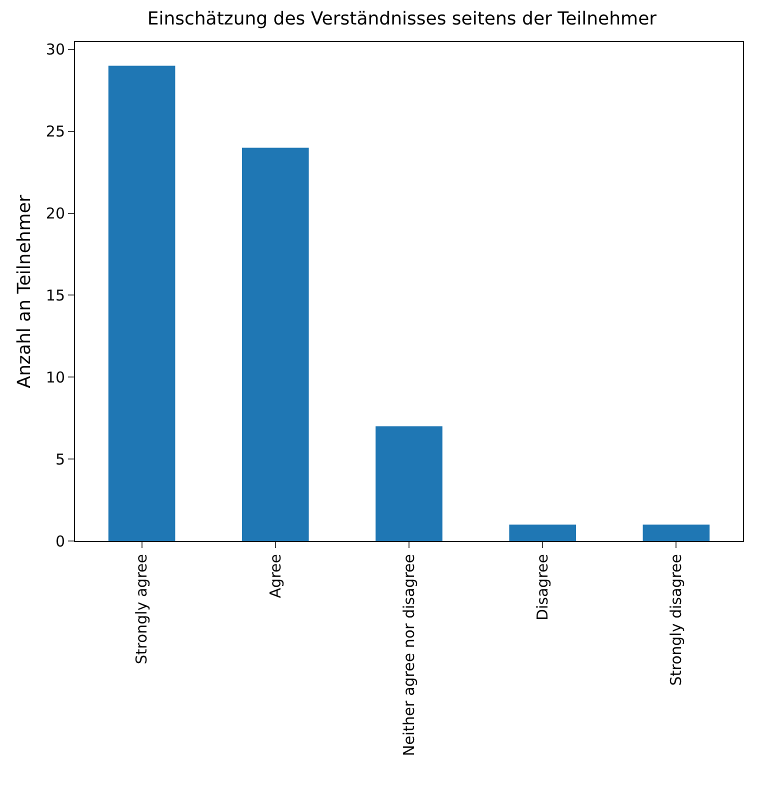  I want to click on y-tick-label: 10, so click(55, 377).